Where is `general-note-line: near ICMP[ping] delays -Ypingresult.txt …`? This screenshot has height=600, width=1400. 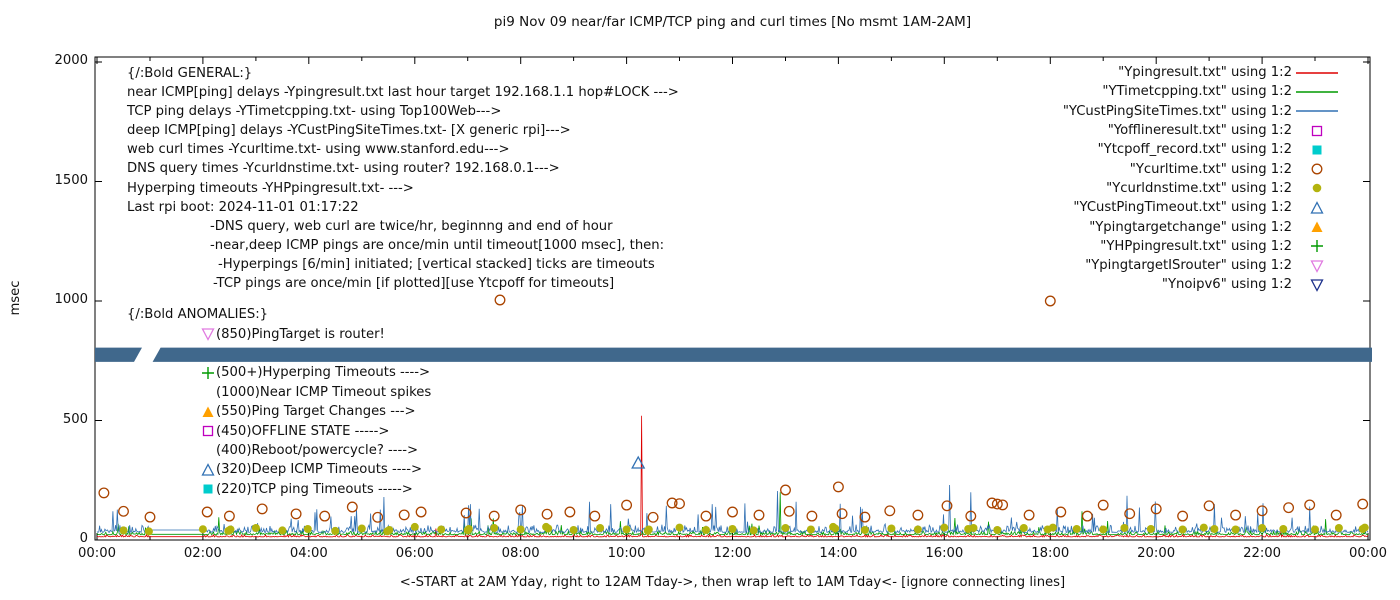
general-note-line: near ICMP[ping] delays -Ypingresult.txt … is located at coordinates (403, 93).